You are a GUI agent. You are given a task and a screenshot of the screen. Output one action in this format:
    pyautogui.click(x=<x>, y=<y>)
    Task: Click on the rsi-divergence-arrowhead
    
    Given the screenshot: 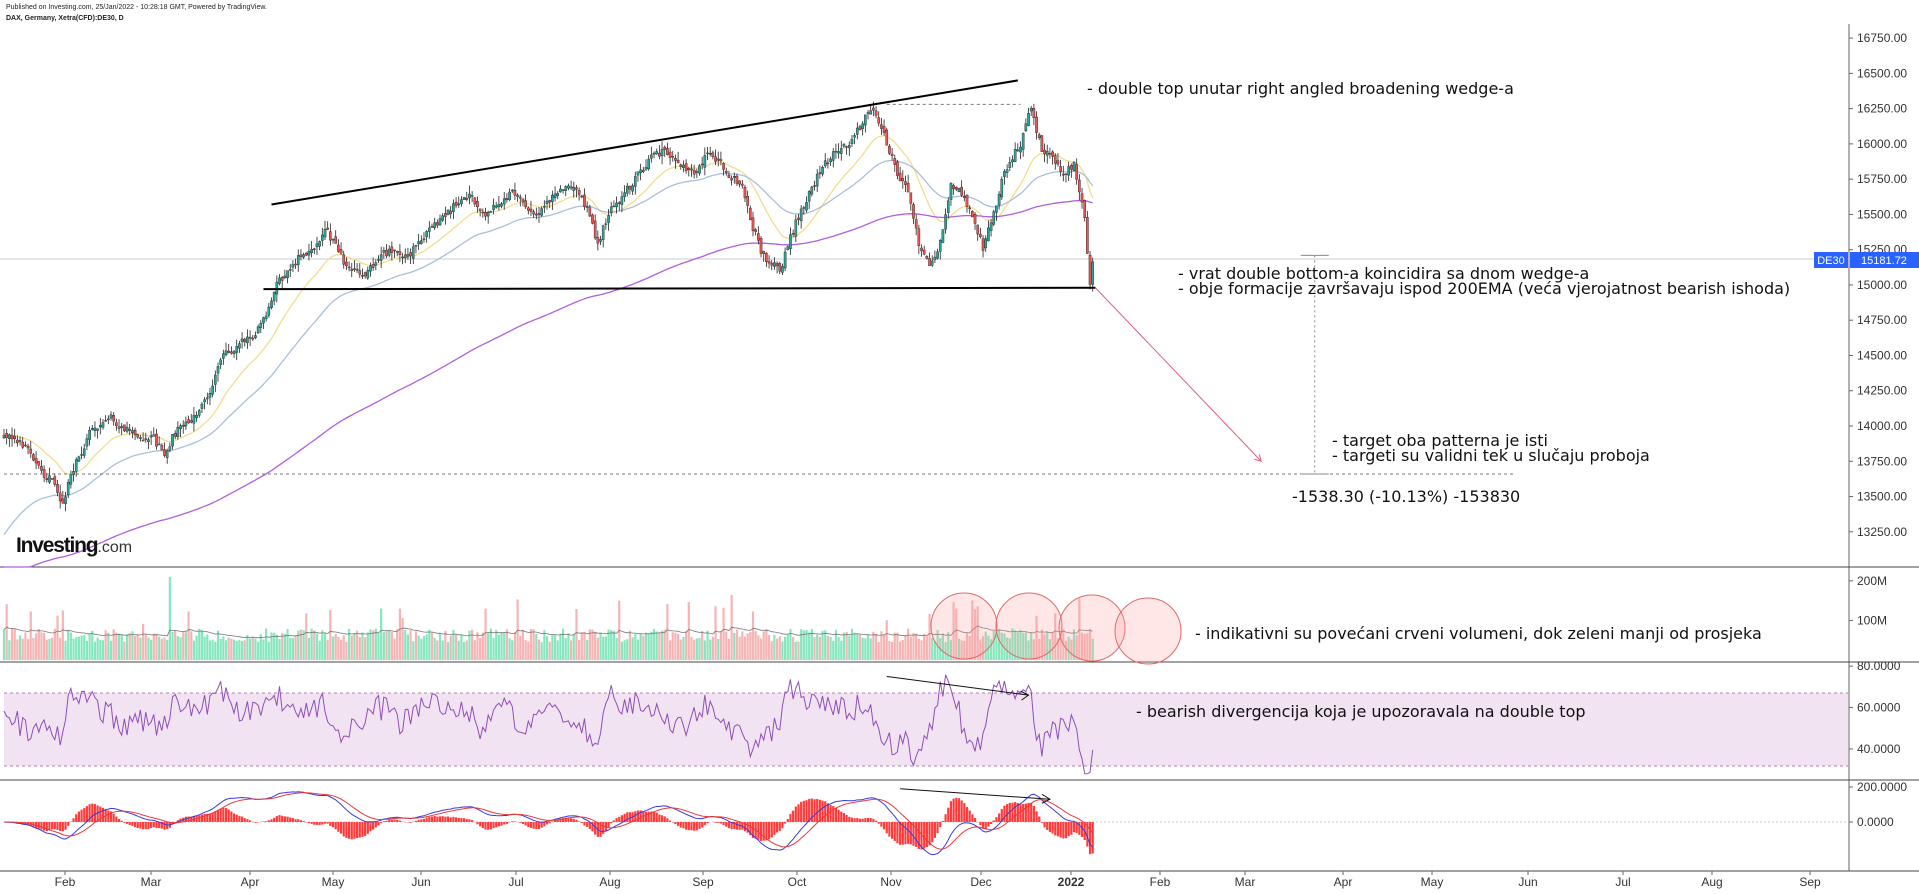 What is the action you would take?
    pyautogui.click(x=1025, y=695)
    